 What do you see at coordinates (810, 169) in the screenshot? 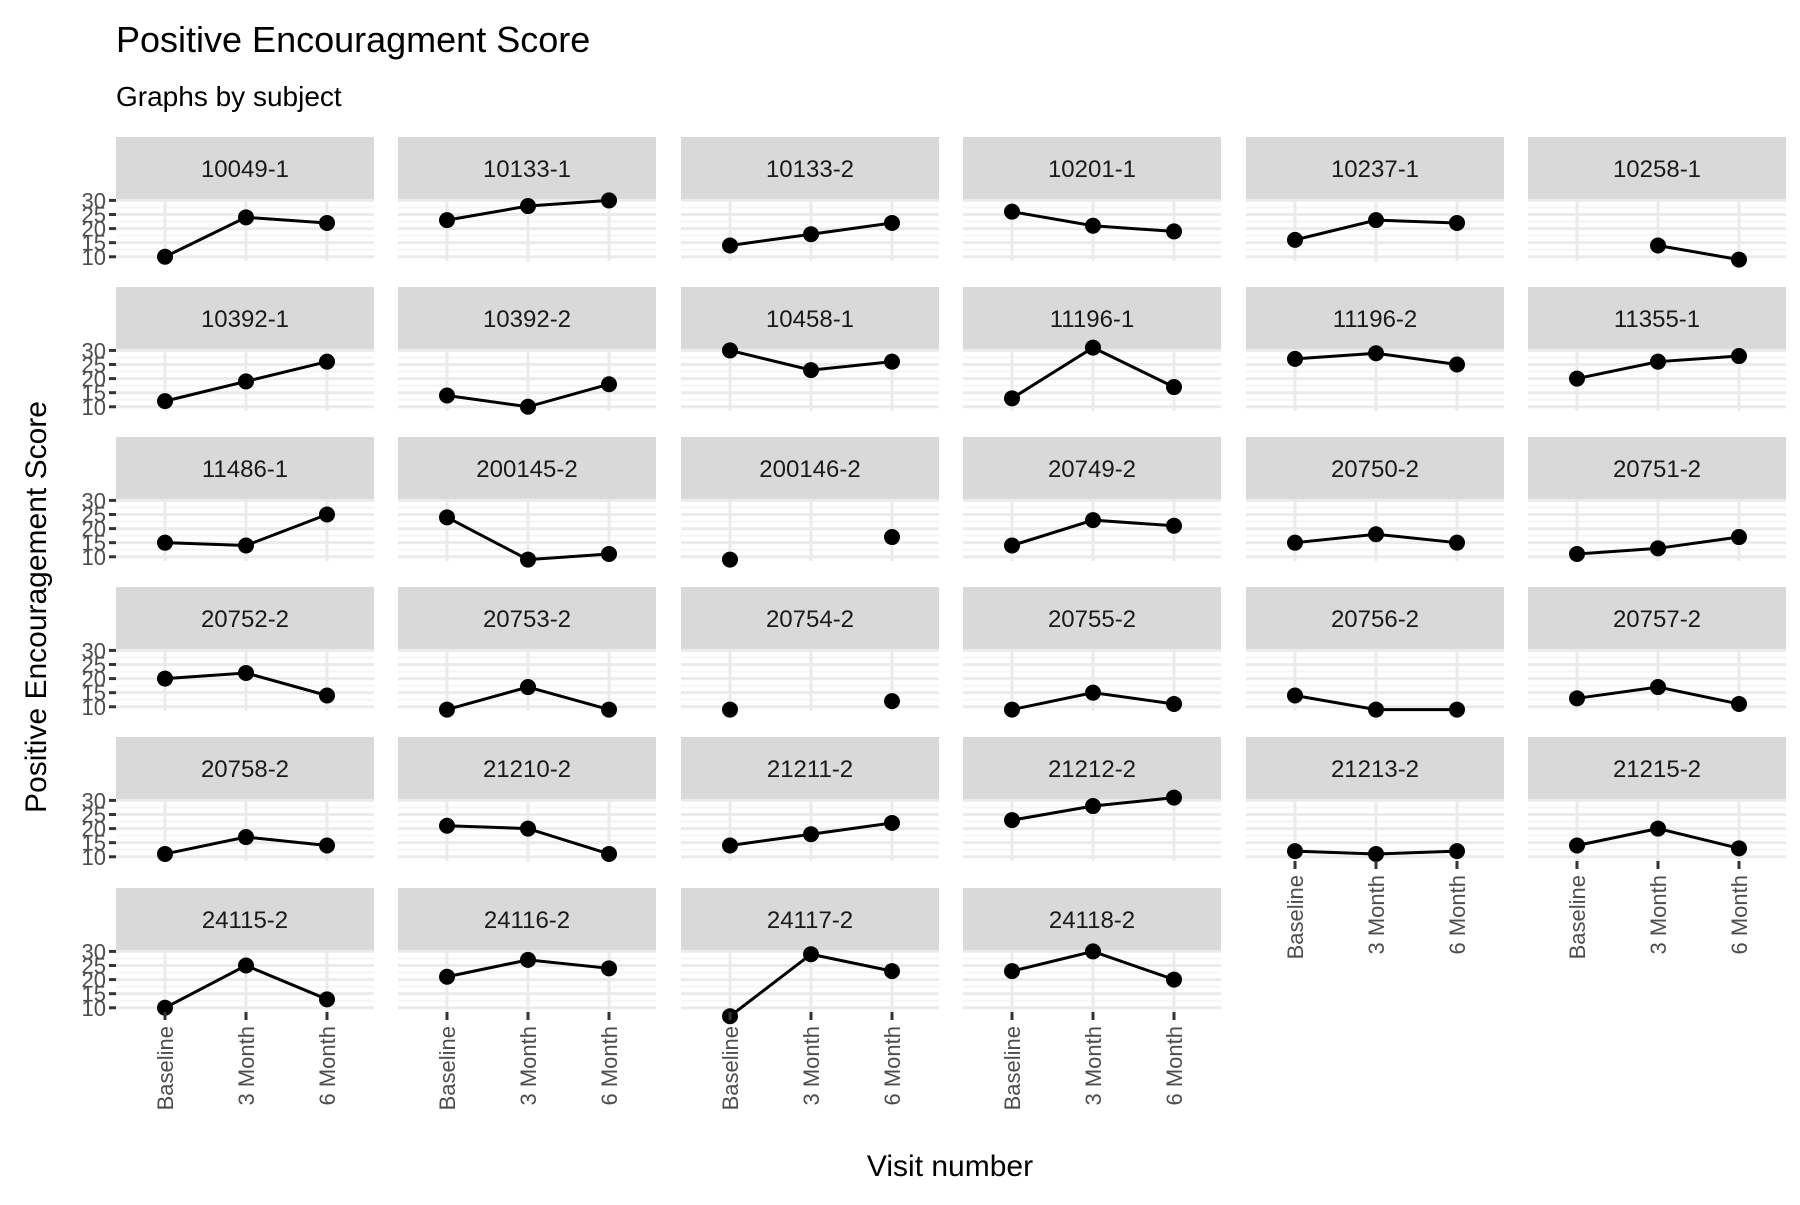
I see `facet-strip-label: 10133-2` at bounding box center [810, 169].